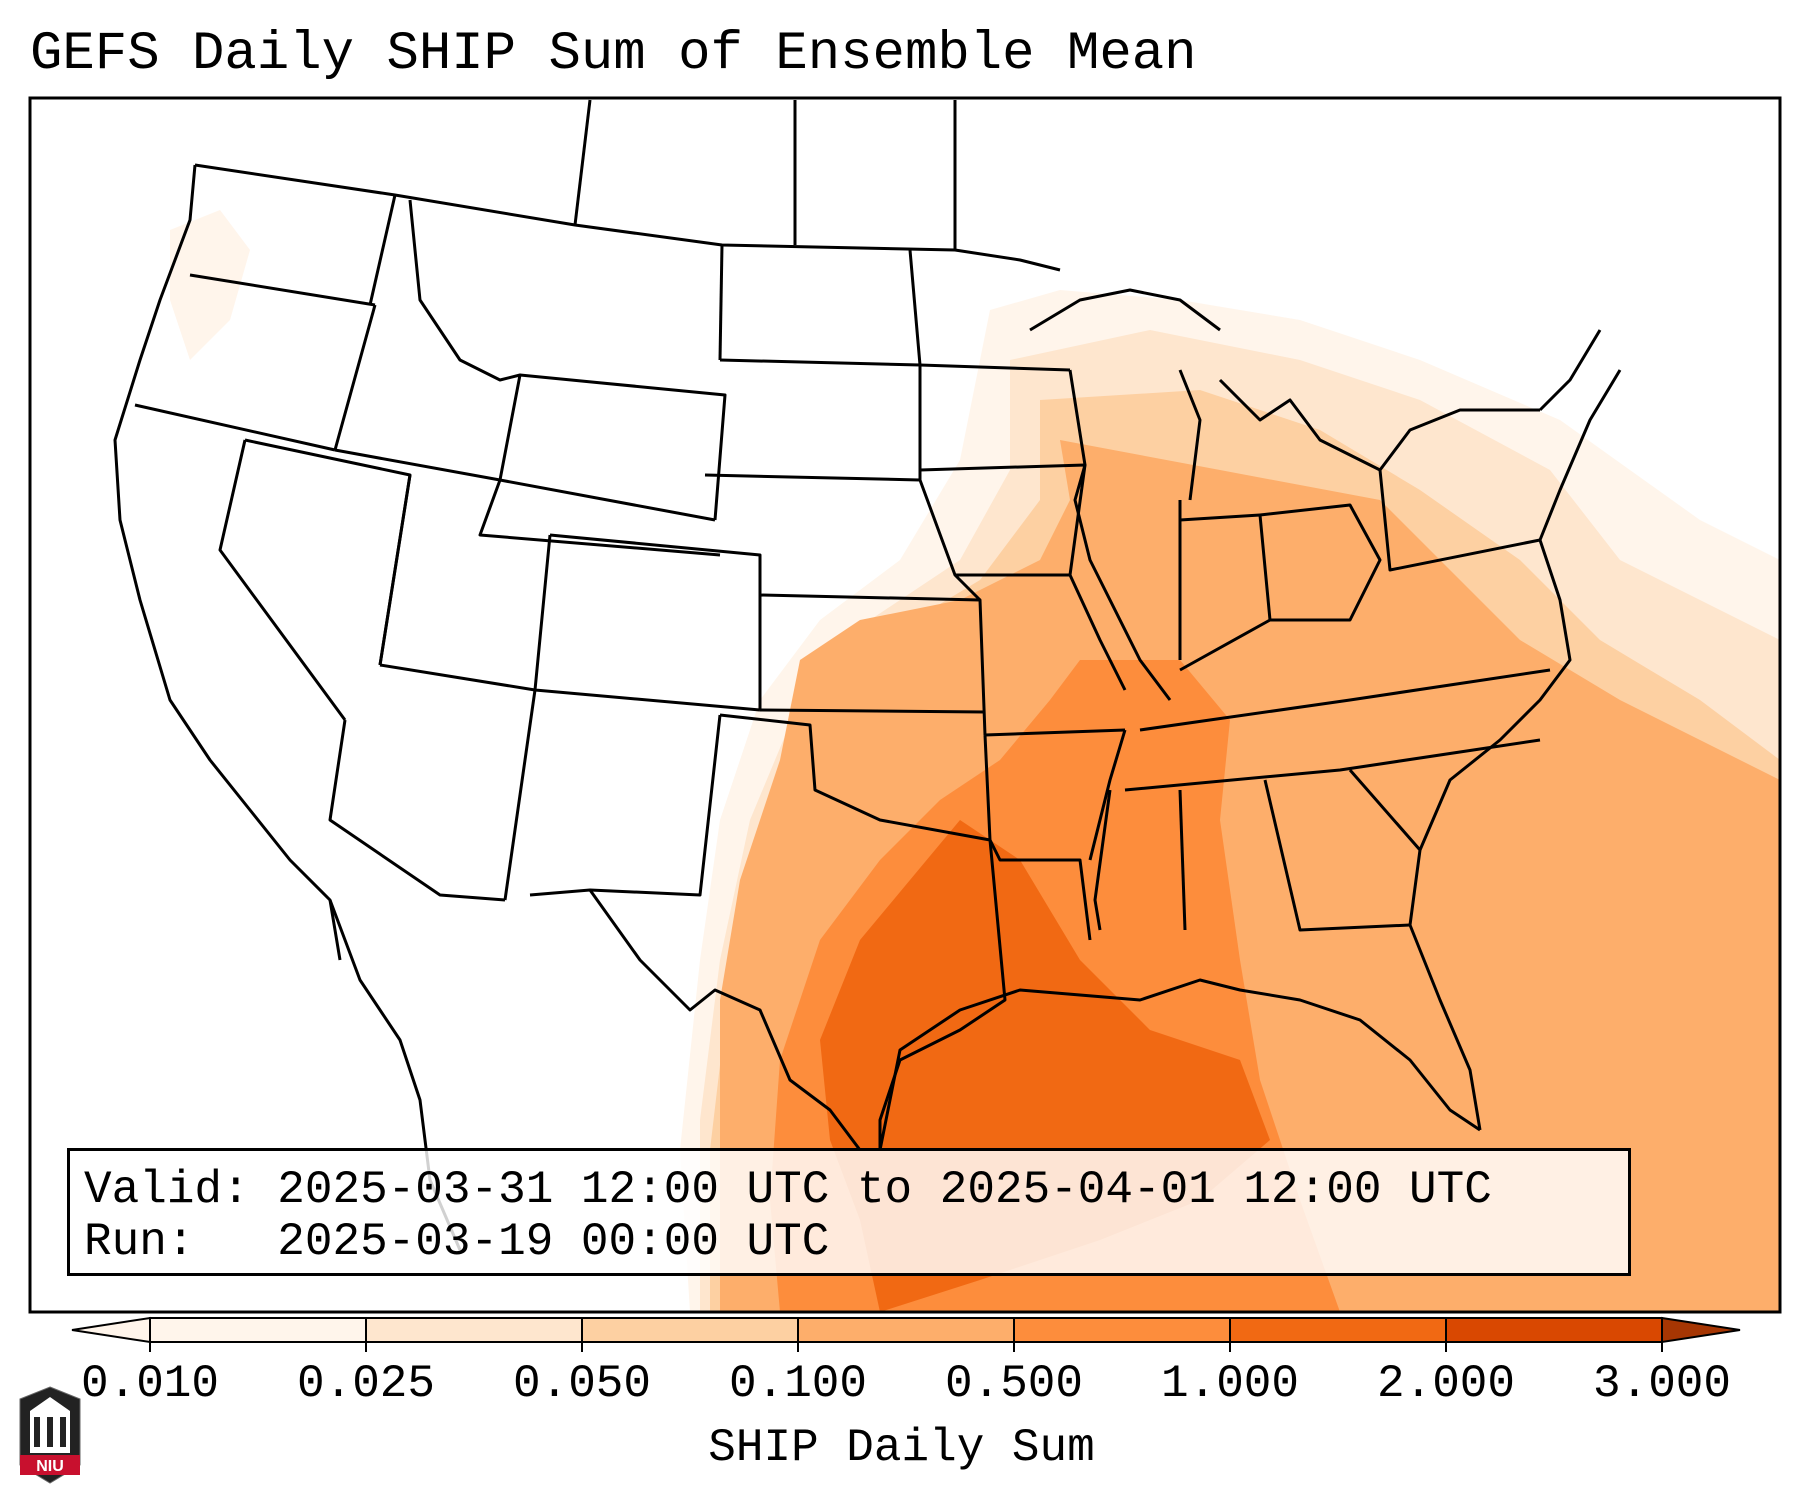  I want to click on colorbar, so click(906, 1334).